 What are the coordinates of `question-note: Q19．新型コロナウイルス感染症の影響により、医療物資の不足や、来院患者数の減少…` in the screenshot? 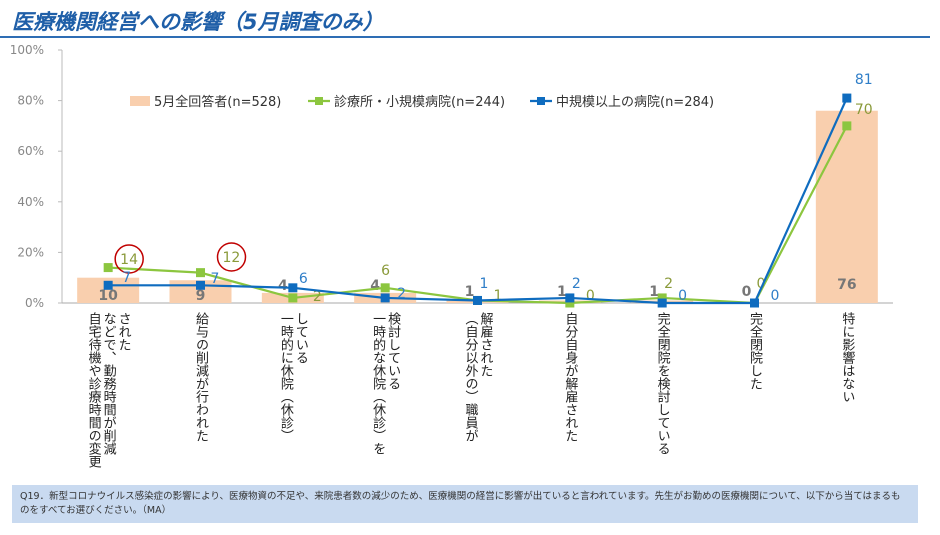 It's located at (465, 504).